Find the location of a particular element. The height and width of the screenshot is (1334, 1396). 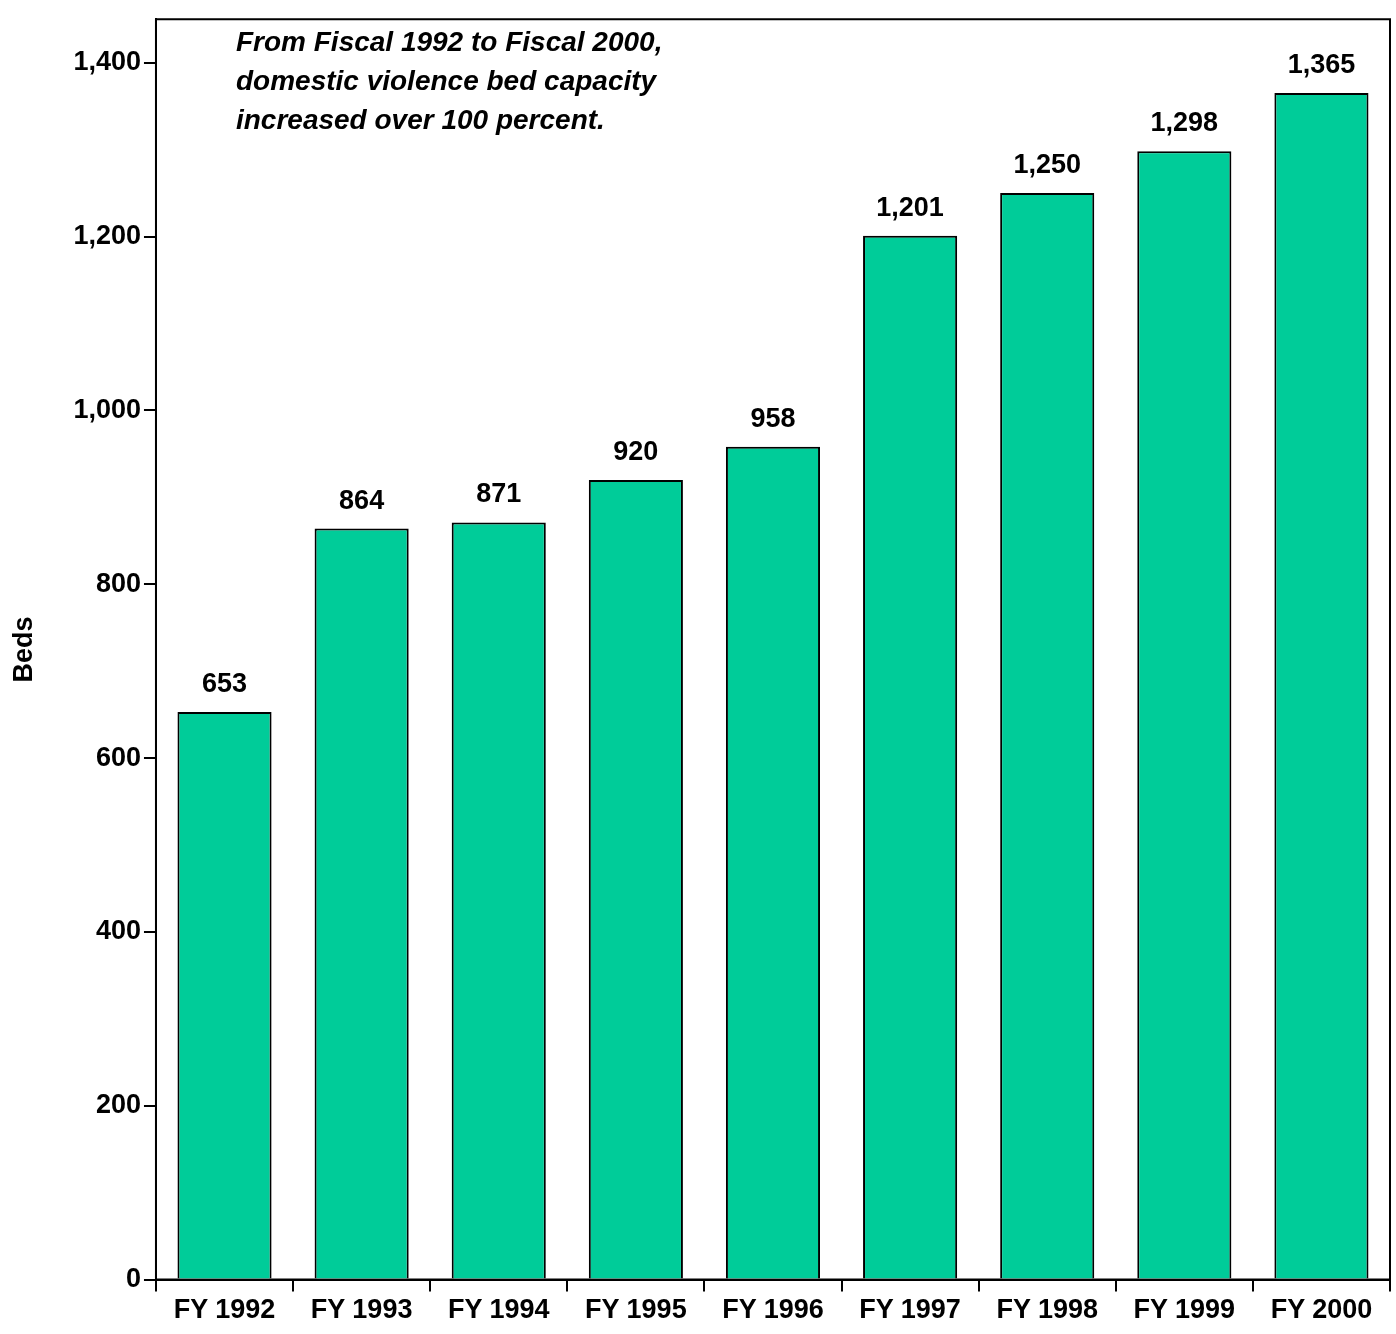

y-axis-title: Beds is located at coordinates (22, 649).